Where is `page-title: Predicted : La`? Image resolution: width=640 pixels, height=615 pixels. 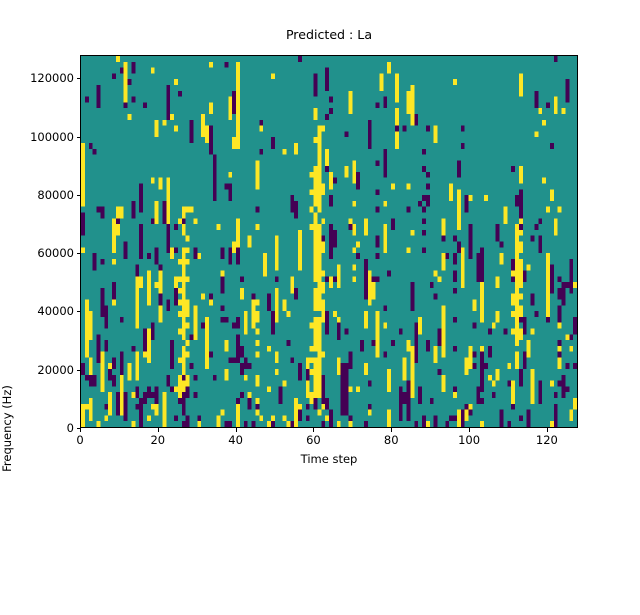
page-title: Predicted : La is located at coordinates (329, 34).